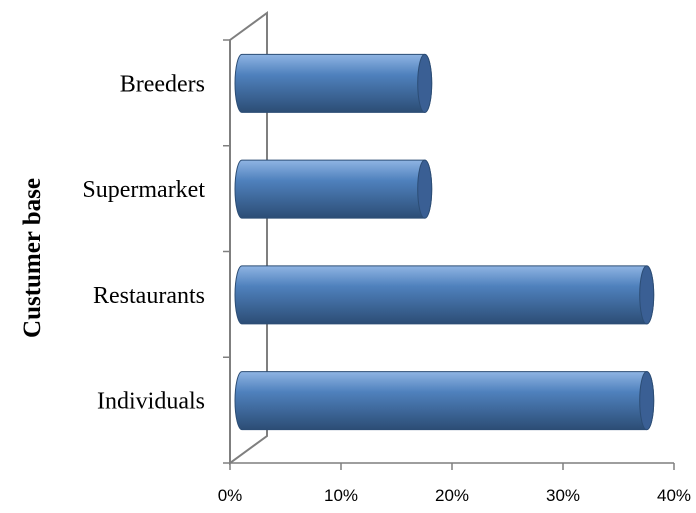 This screenshot has width=696, height=513. Describe the element at coordinates (674, 495) in the screenshot. I see `x-tick-label: 40%` at that location.